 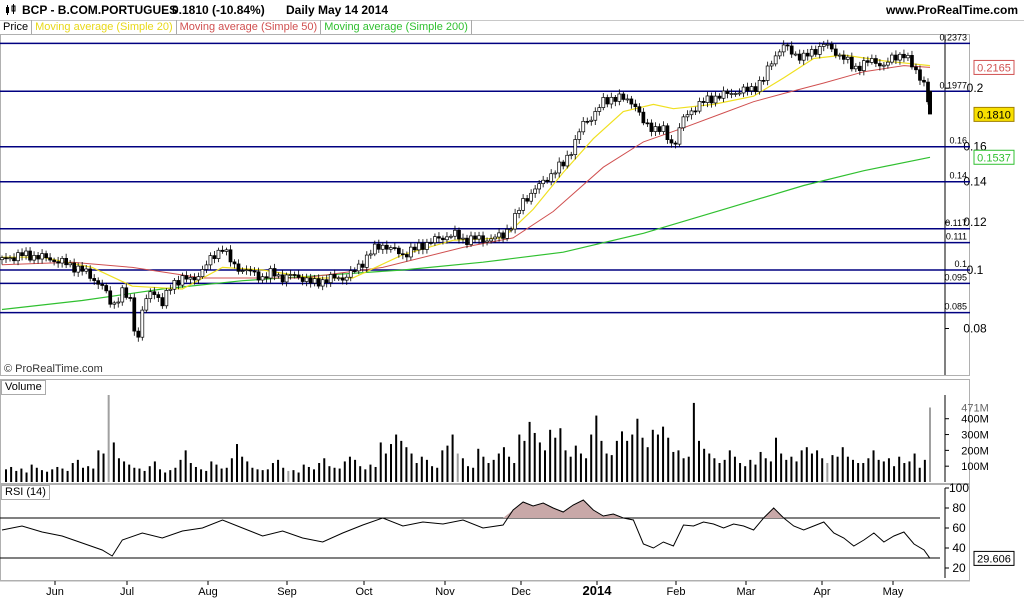 What do you see at coordinates (249, 27) in the screenshot?
I see `legend-ma50: Moving average (Simple 50)` at bounding box center [249, 27].